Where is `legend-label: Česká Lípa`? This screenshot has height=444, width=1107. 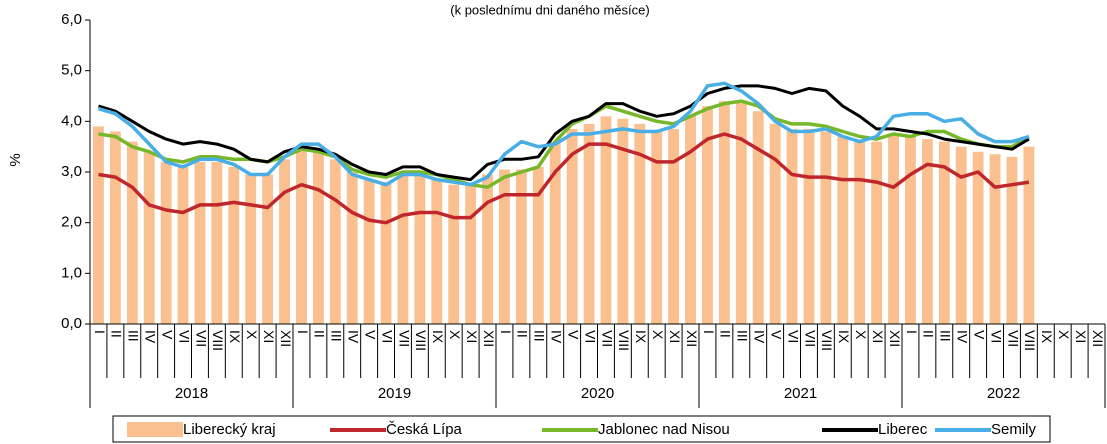 legend-label: Česká Lípa is located at coordinates (424, 429).